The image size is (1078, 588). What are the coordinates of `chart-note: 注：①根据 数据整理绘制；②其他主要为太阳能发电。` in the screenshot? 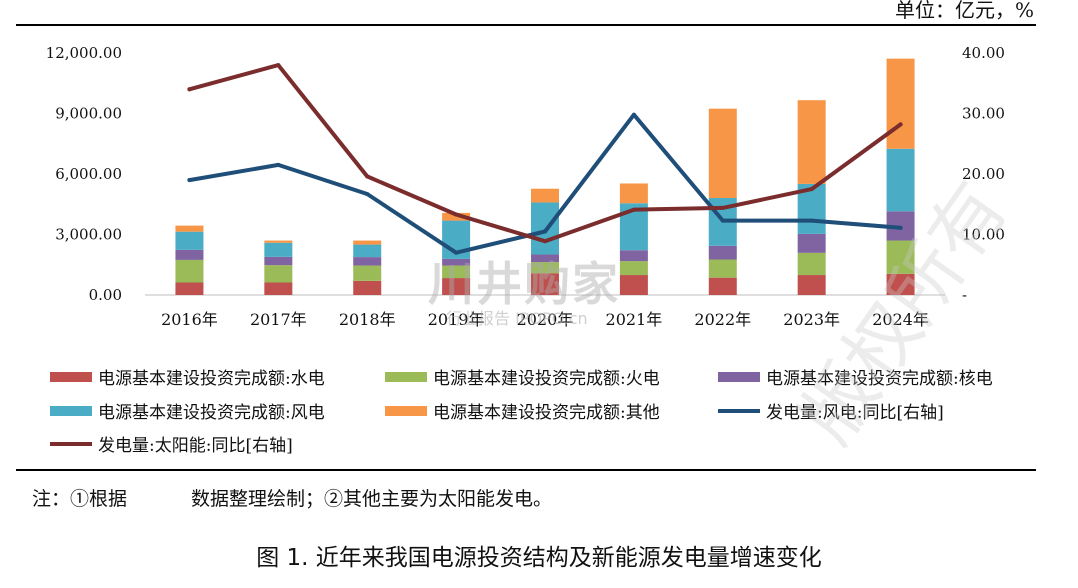 It's located at (292, 497).